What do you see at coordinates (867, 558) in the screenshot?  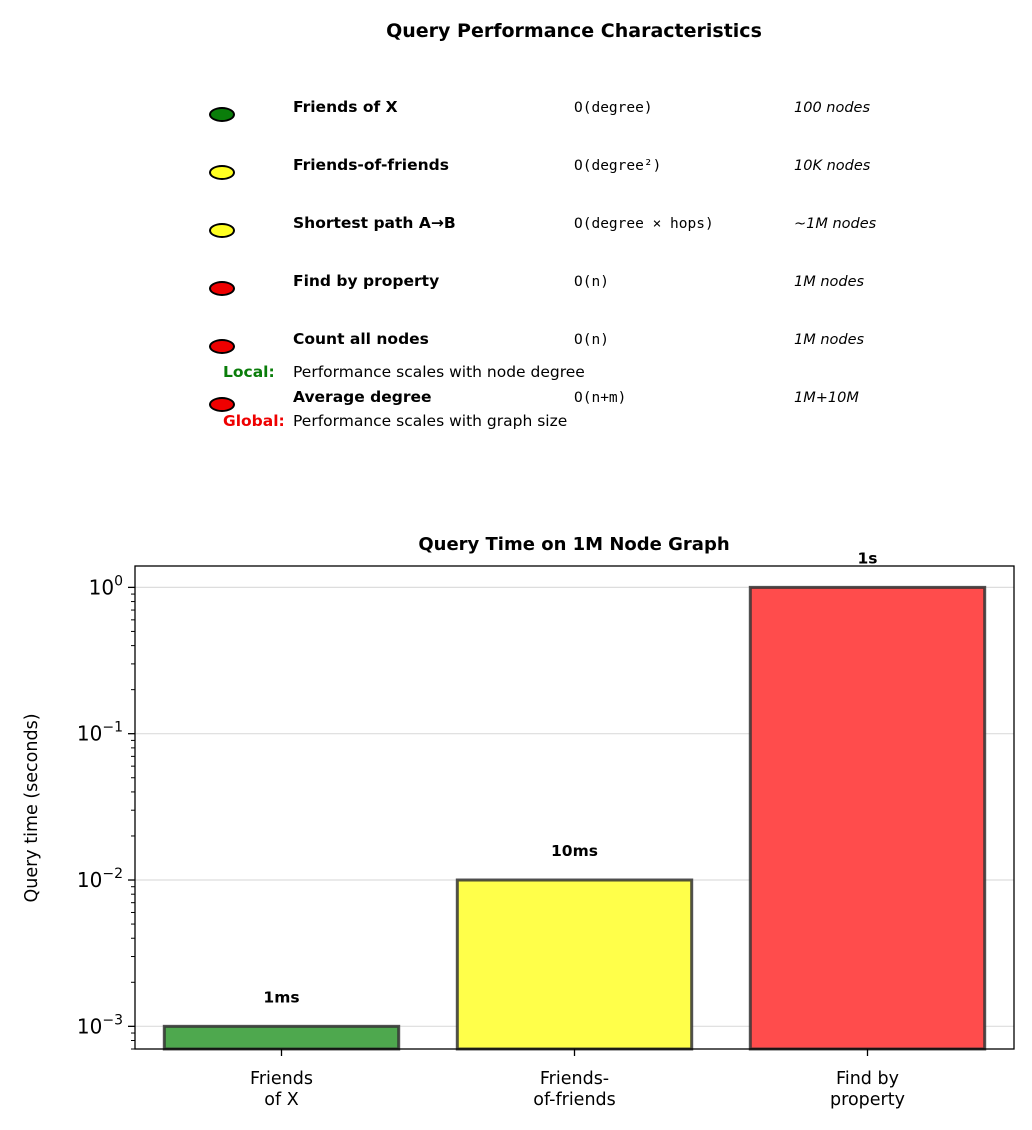 I see `bar-value-label: 1s` at bounding box center [867, 558].